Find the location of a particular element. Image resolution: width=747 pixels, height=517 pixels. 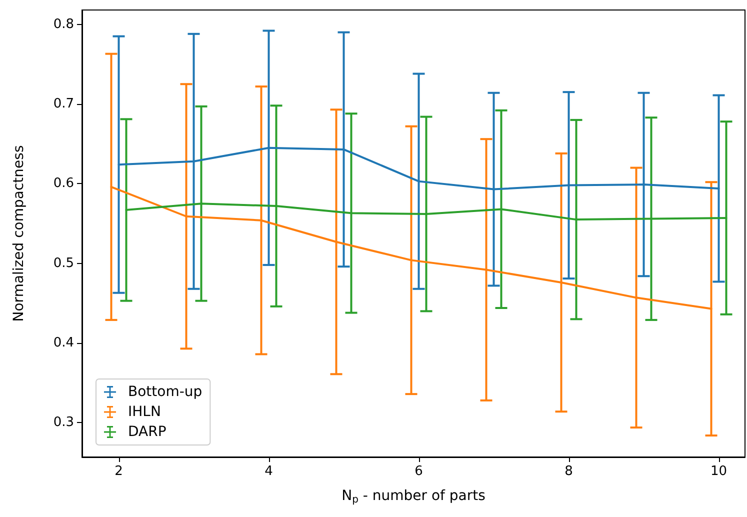

x-tick-label: 2 is located at coordinates (118, 471).